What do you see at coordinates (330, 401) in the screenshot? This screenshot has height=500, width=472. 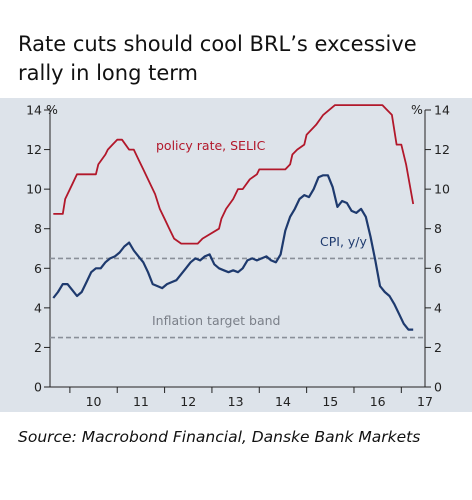 I see `x-tick-label: 15` at bounding box center [330, 401].